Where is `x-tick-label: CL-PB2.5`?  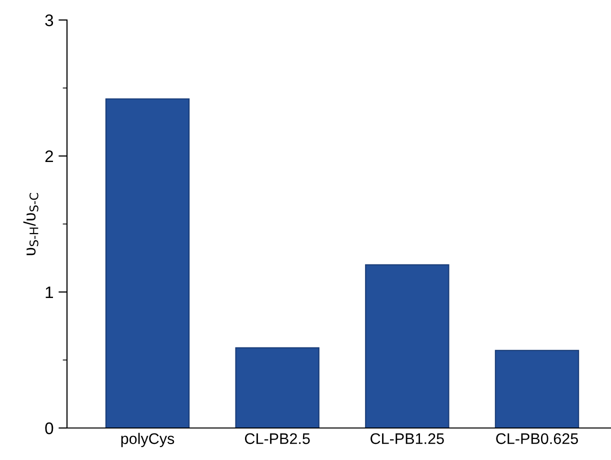
x-tick-label: CL-PB2.5 is located at coordinates (277, 438).